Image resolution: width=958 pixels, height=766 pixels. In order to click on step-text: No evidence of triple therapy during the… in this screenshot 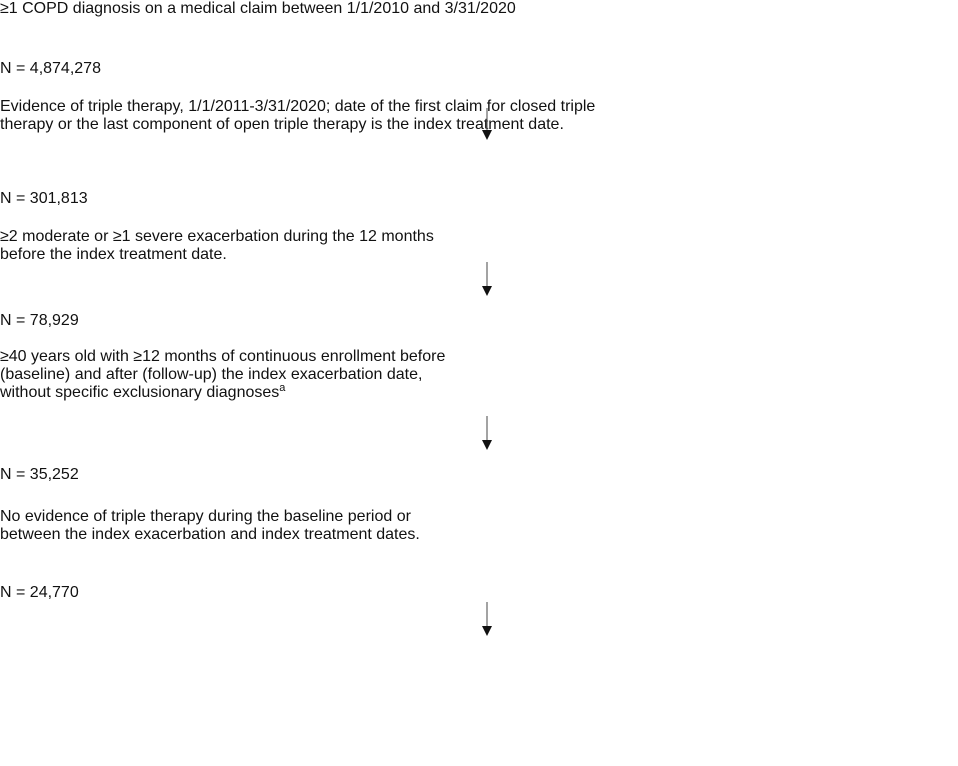, I will do `click(343, 517)`.